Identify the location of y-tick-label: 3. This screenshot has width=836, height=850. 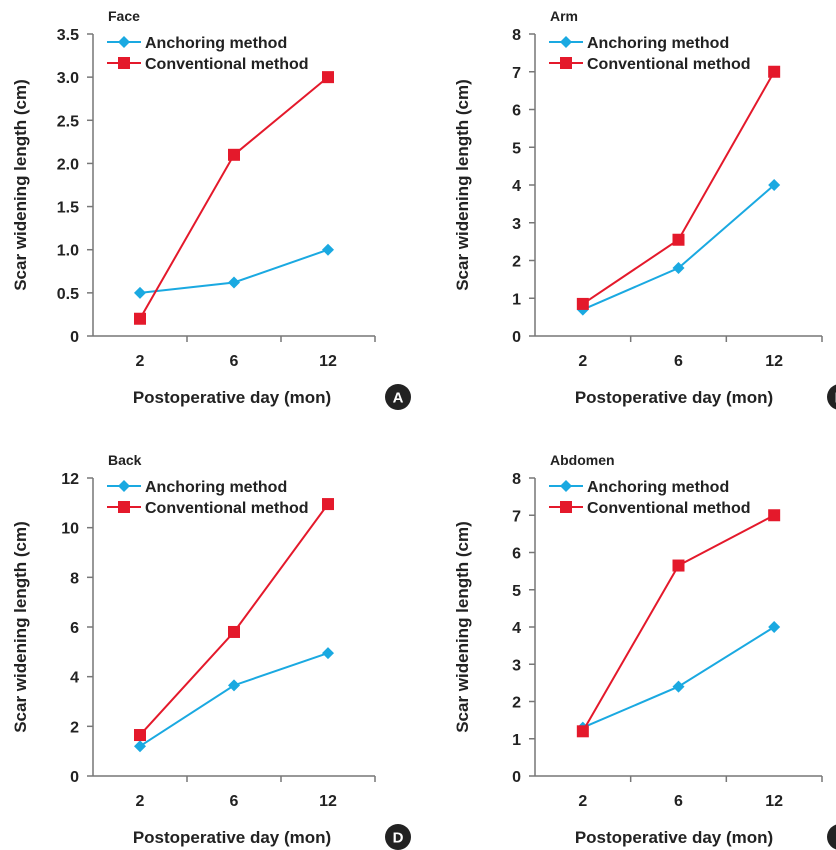
(516, 665).